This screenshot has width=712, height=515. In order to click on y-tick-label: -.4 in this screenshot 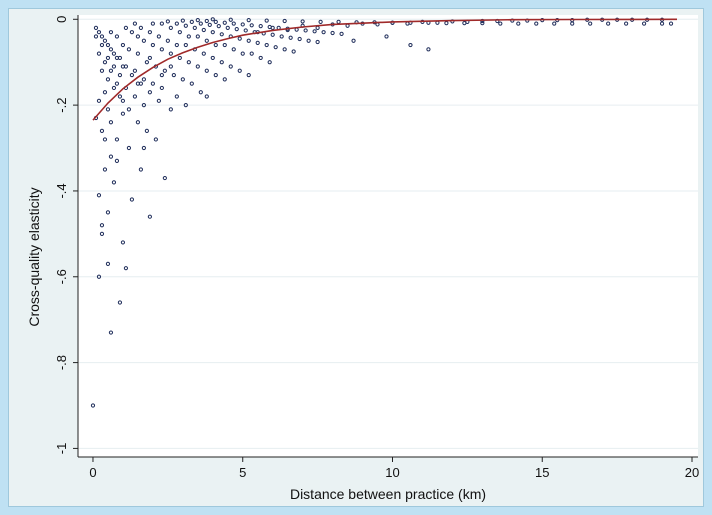, I will do `click(61, 190)`.